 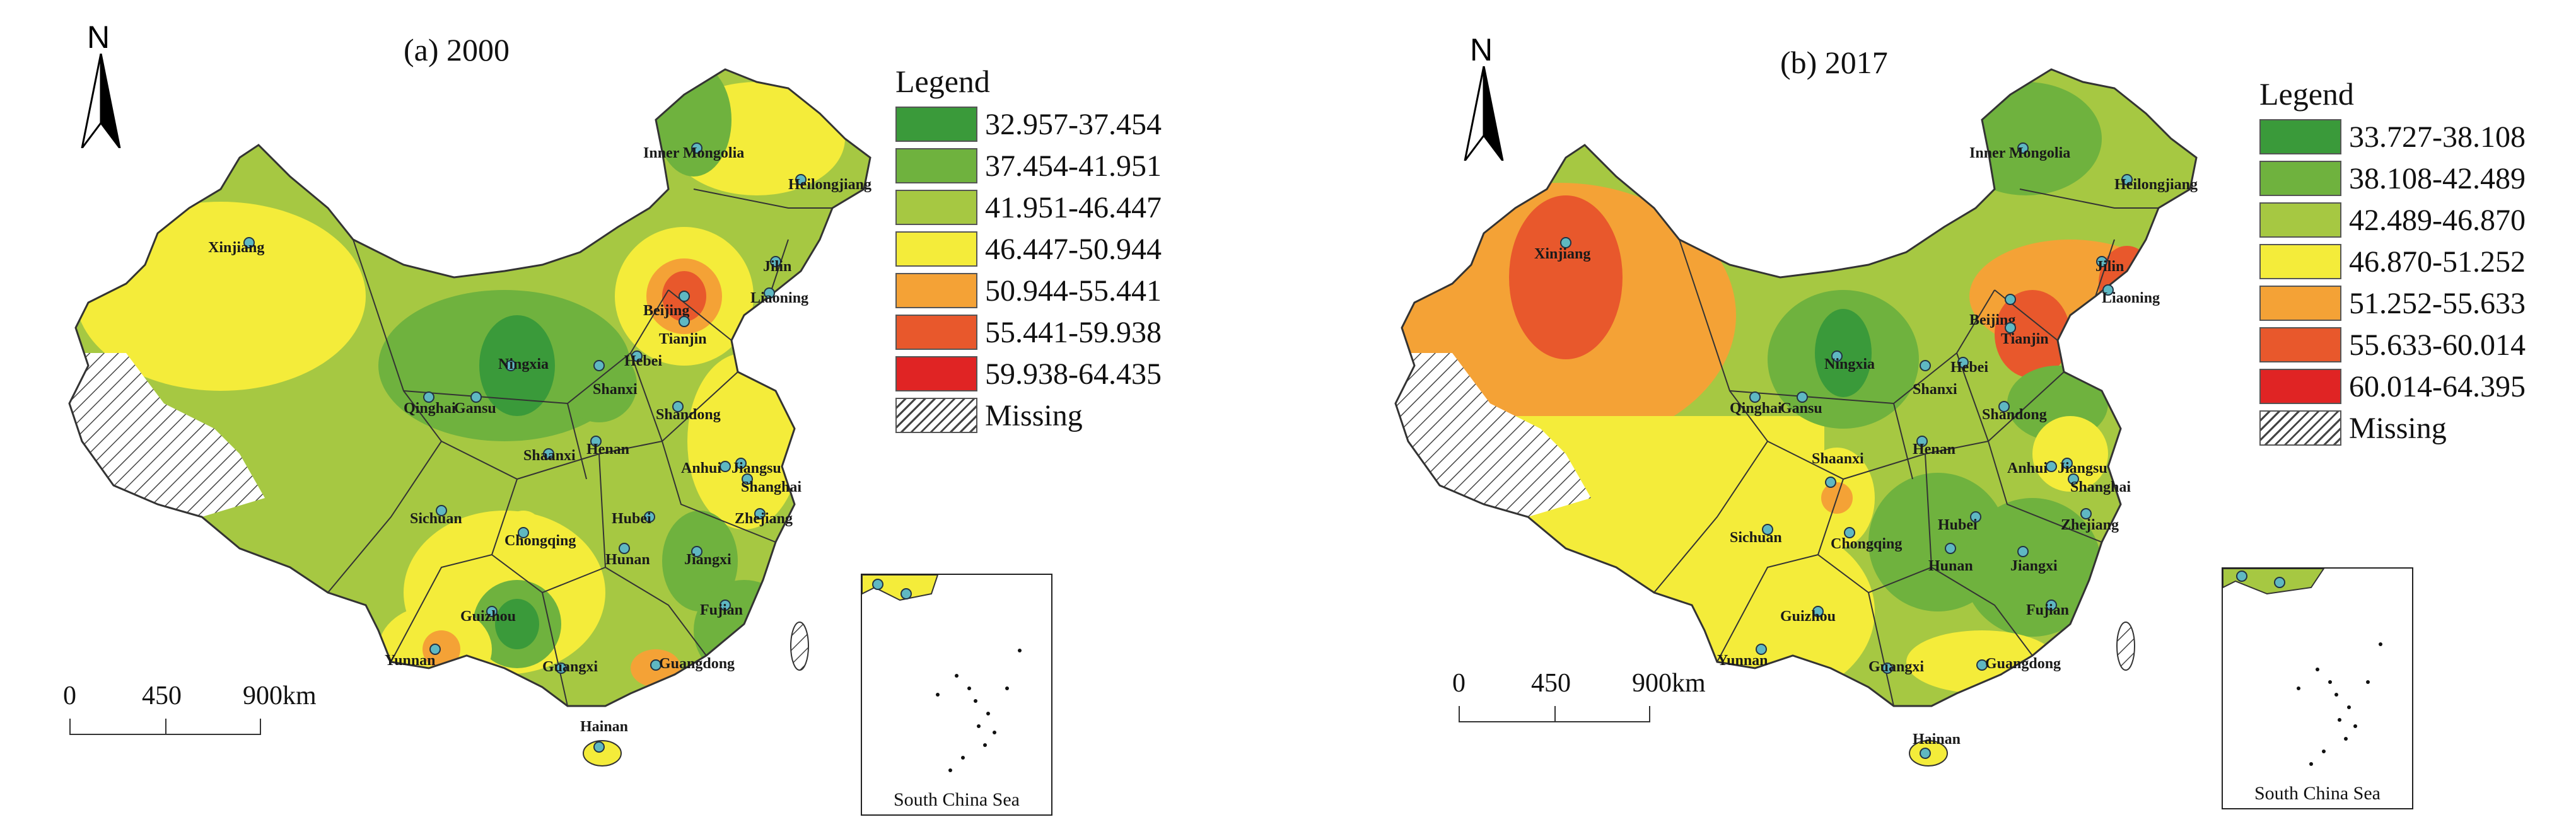 What do you see at coordinates (2438, 345) in the screenshot?
I see `legend-label: 55.633-60.014` at bounding box center [2438, 345].